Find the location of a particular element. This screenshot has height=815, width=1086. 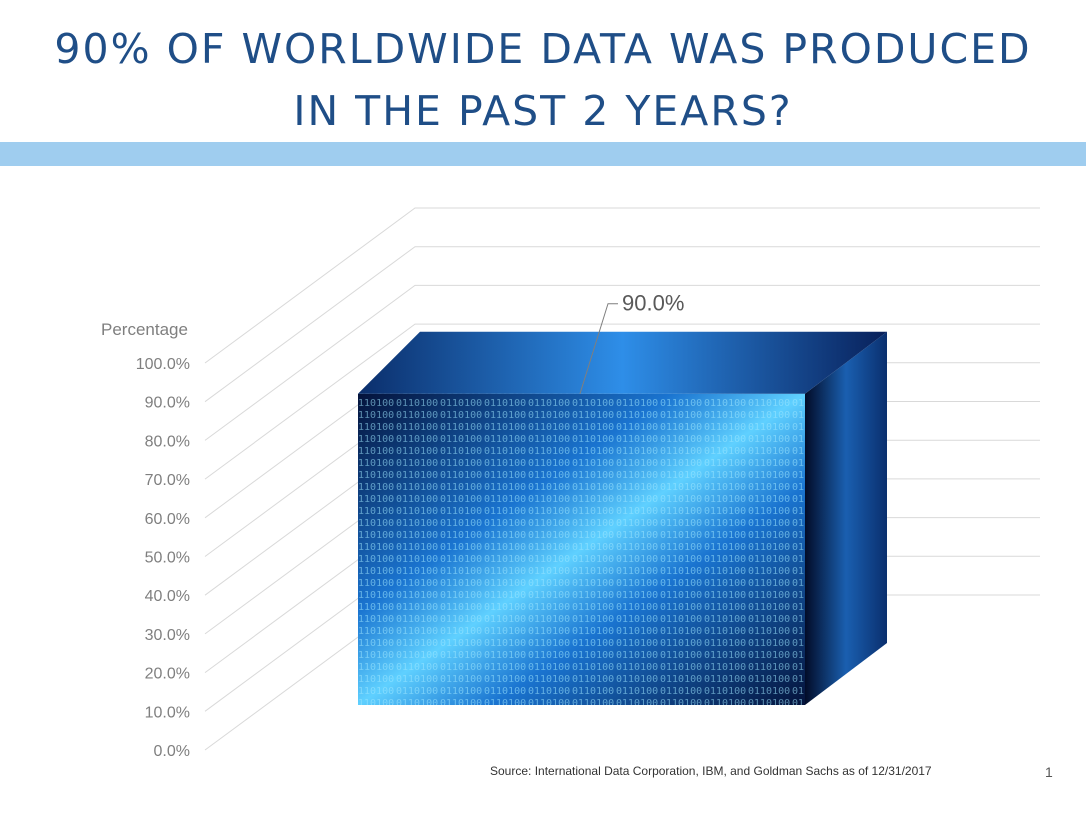

y-tick-label: 30.0% is located at coordinates (167, 635).